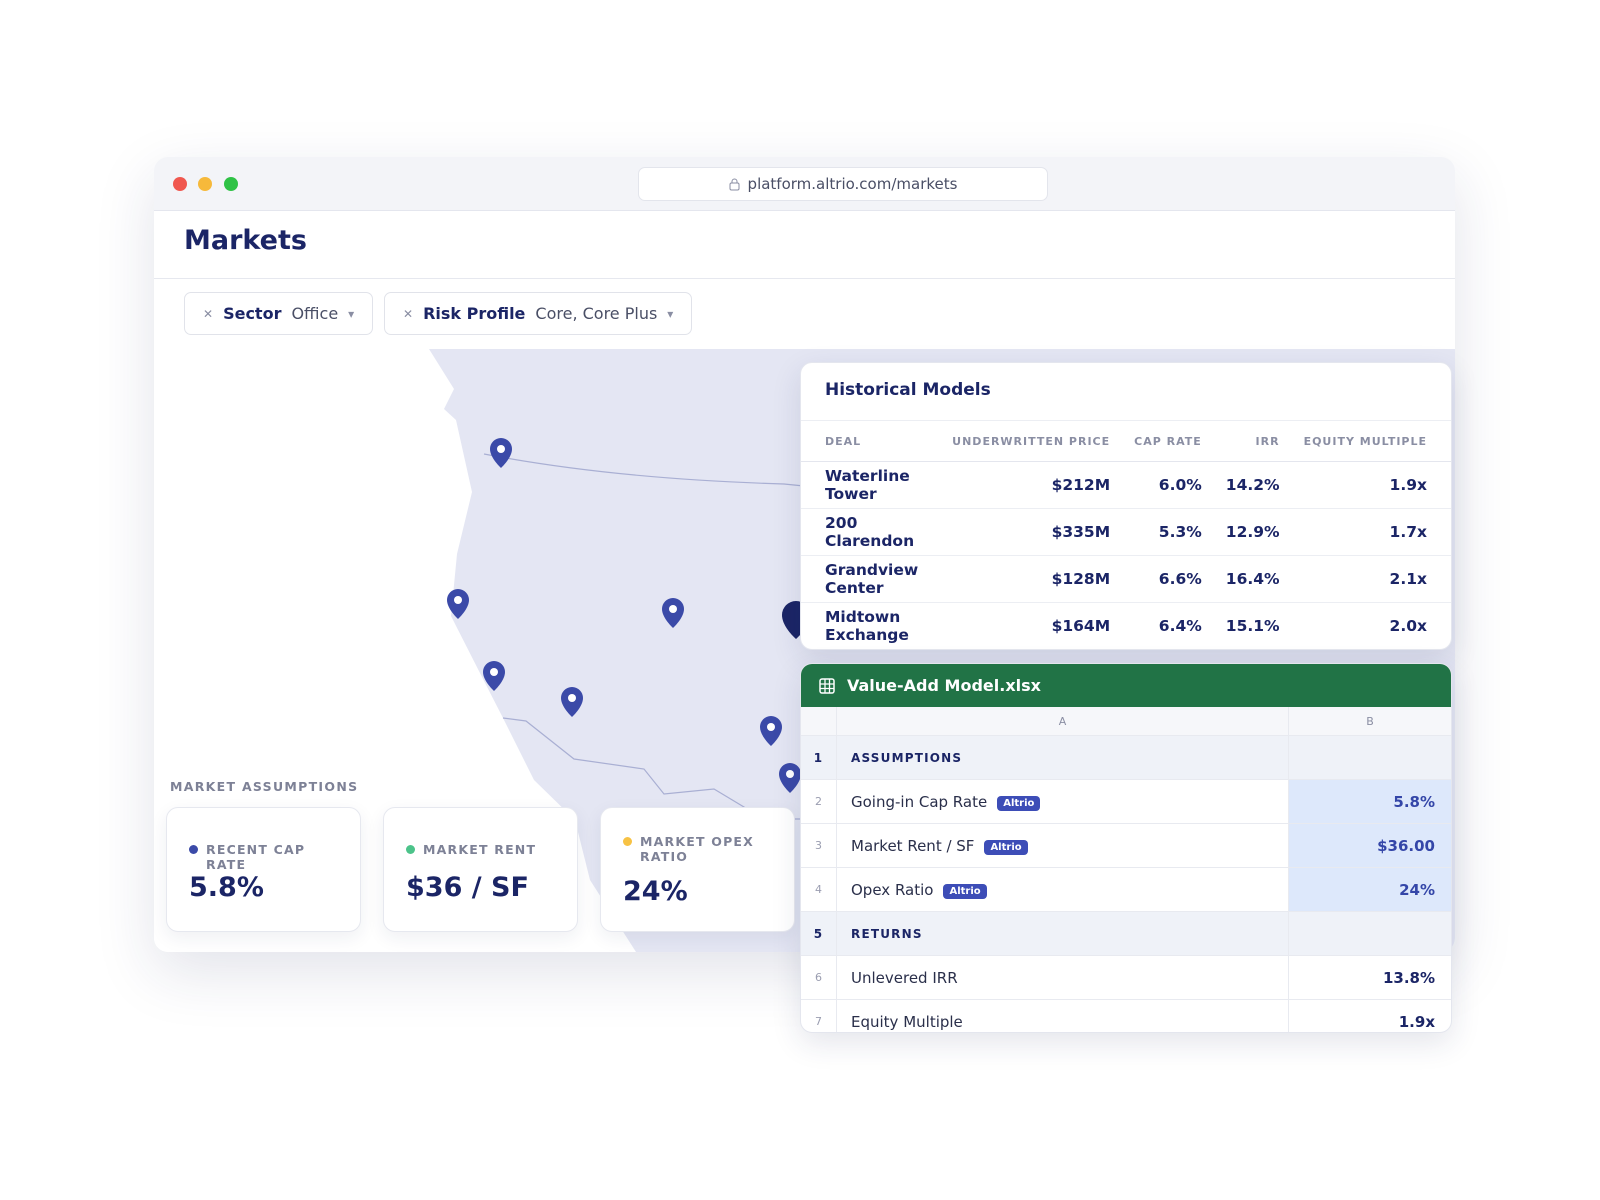 The height and width of the screenshot is (1200, 1600). I want to click on cell-value: 24%, so click(1417, 889).